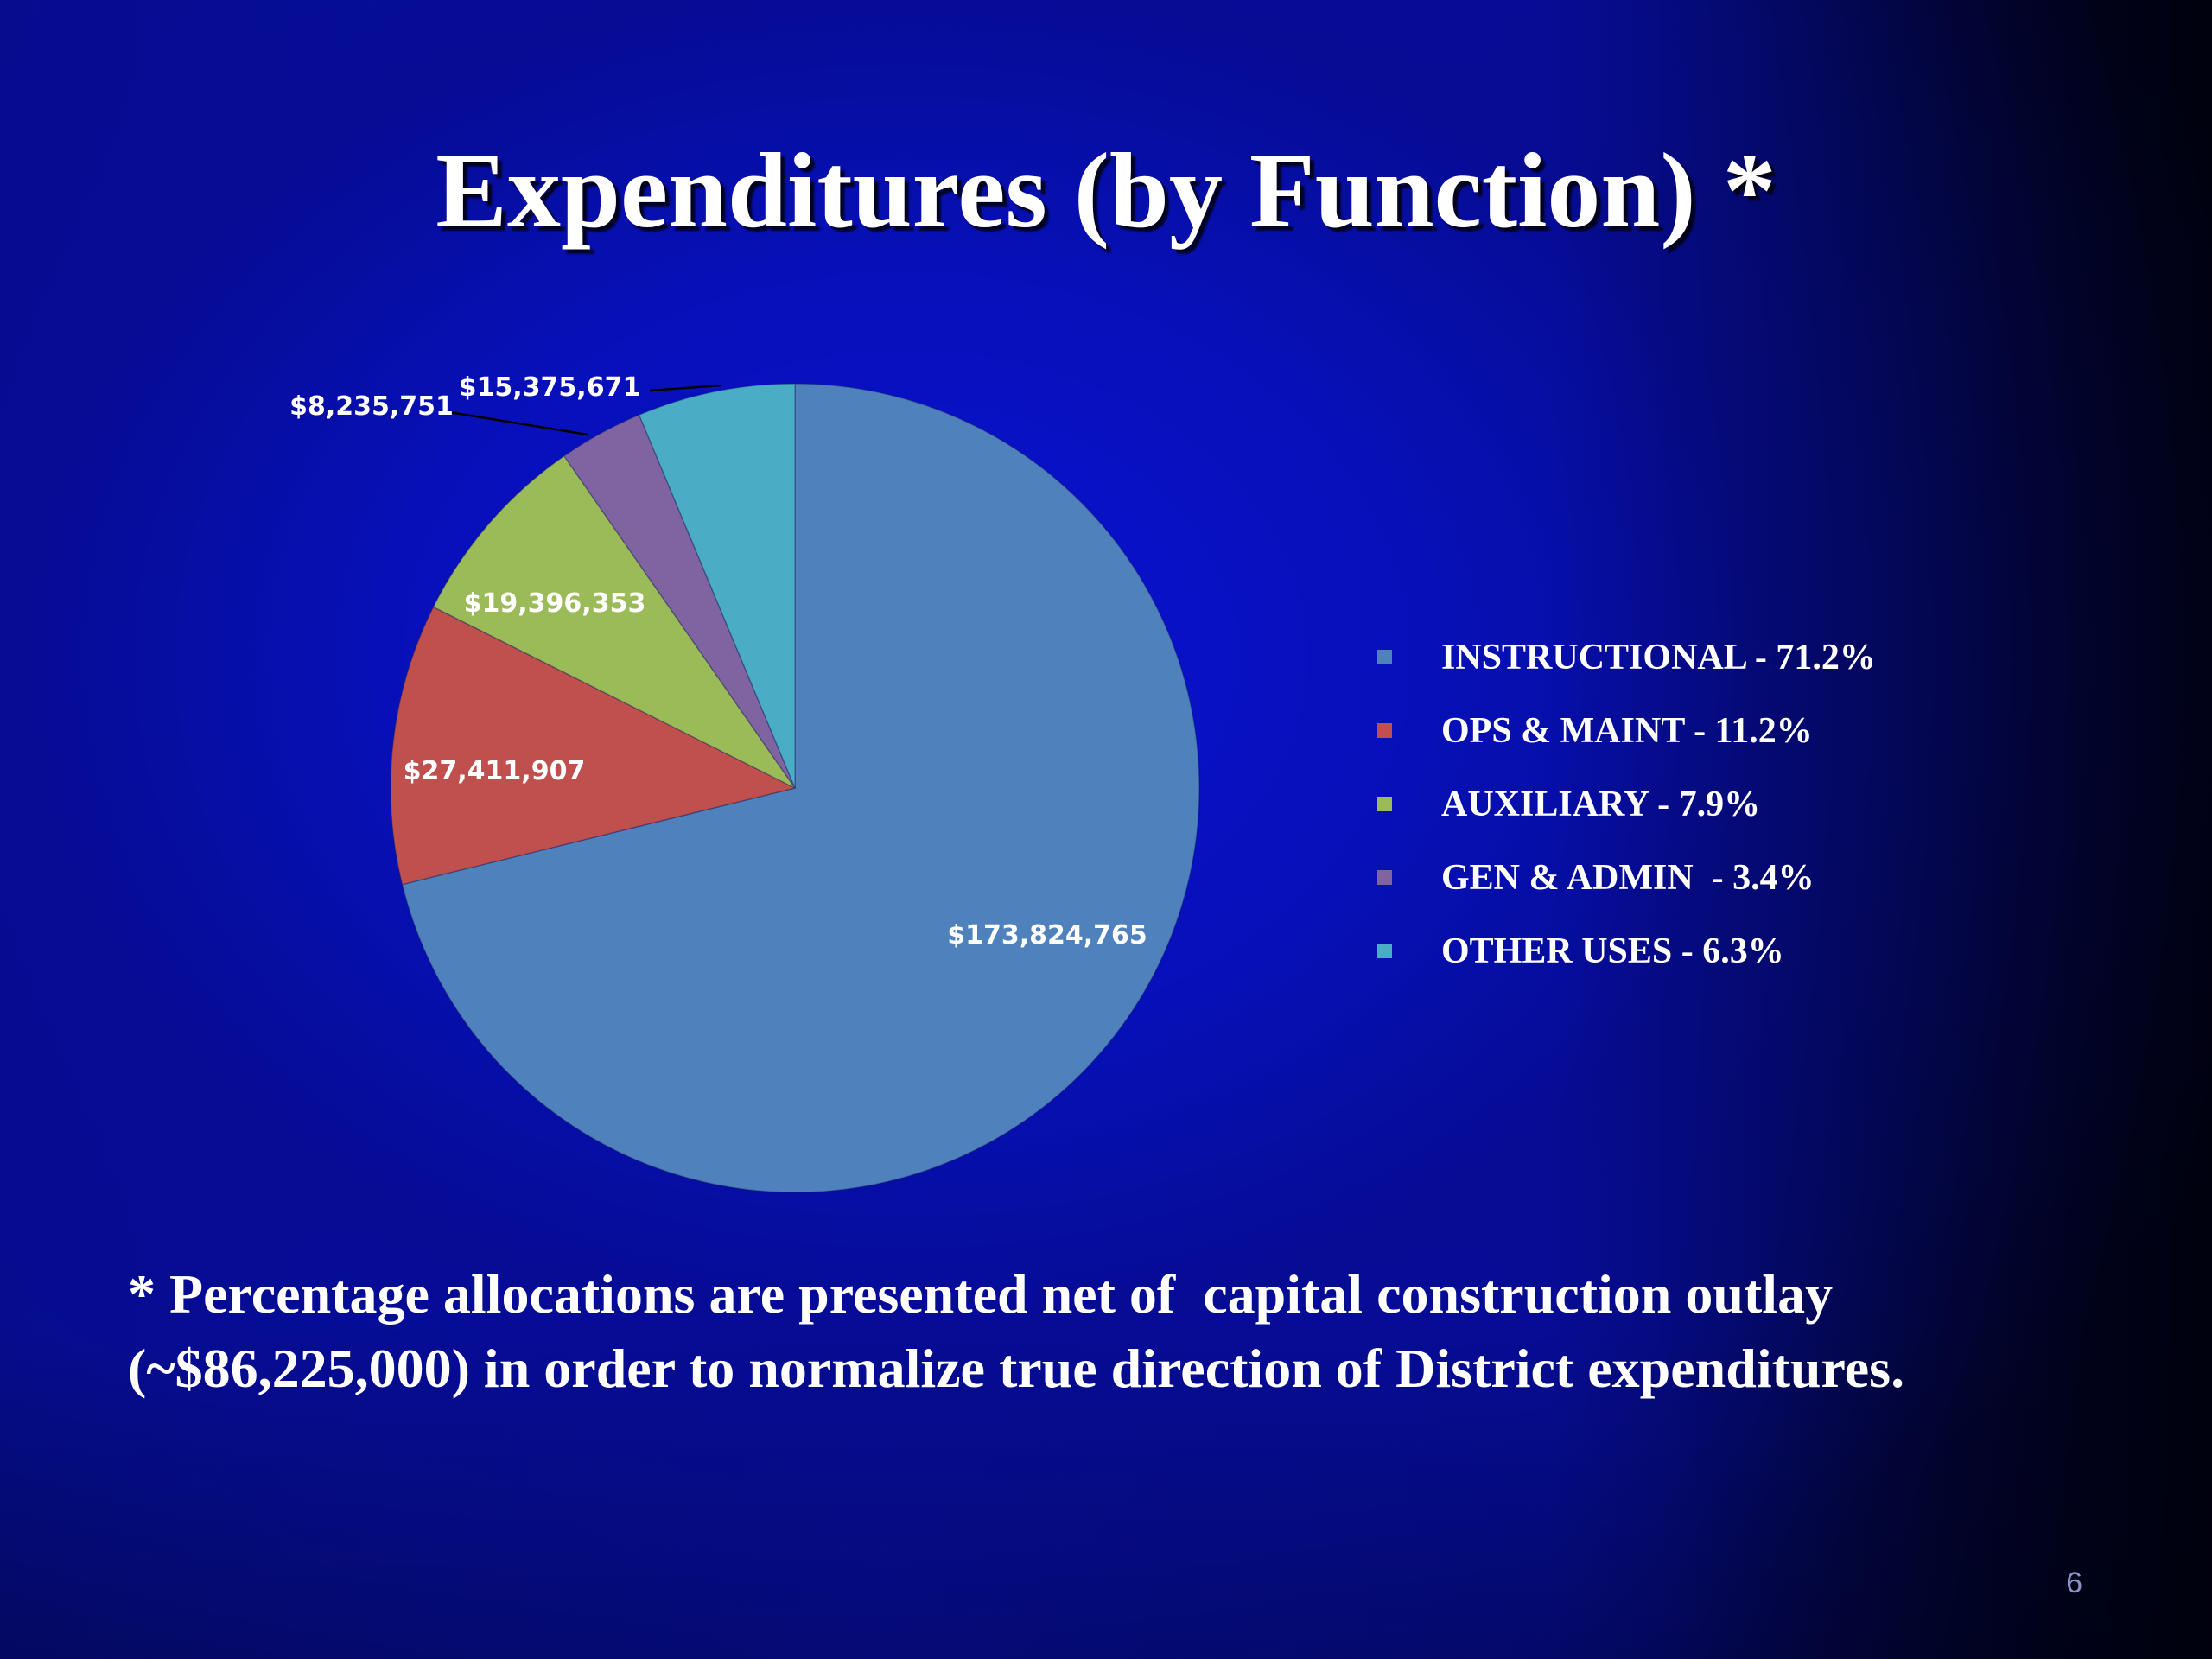 This screenshot has height=1659, width=2212. I want to click on legend-label: OTHER USES - 6.3%, so click(1612, 951).